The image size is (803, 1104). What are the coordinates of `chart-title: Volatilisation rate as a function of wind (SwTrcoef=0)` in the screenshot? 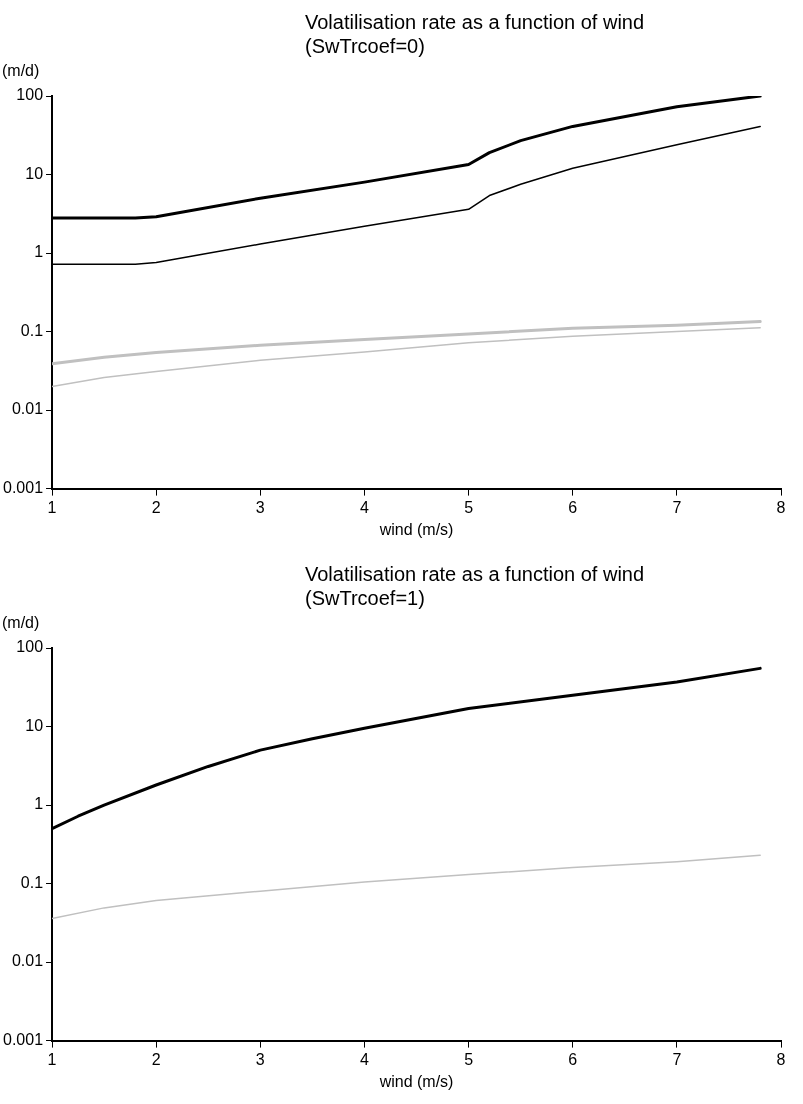 It's located at (475, 34).